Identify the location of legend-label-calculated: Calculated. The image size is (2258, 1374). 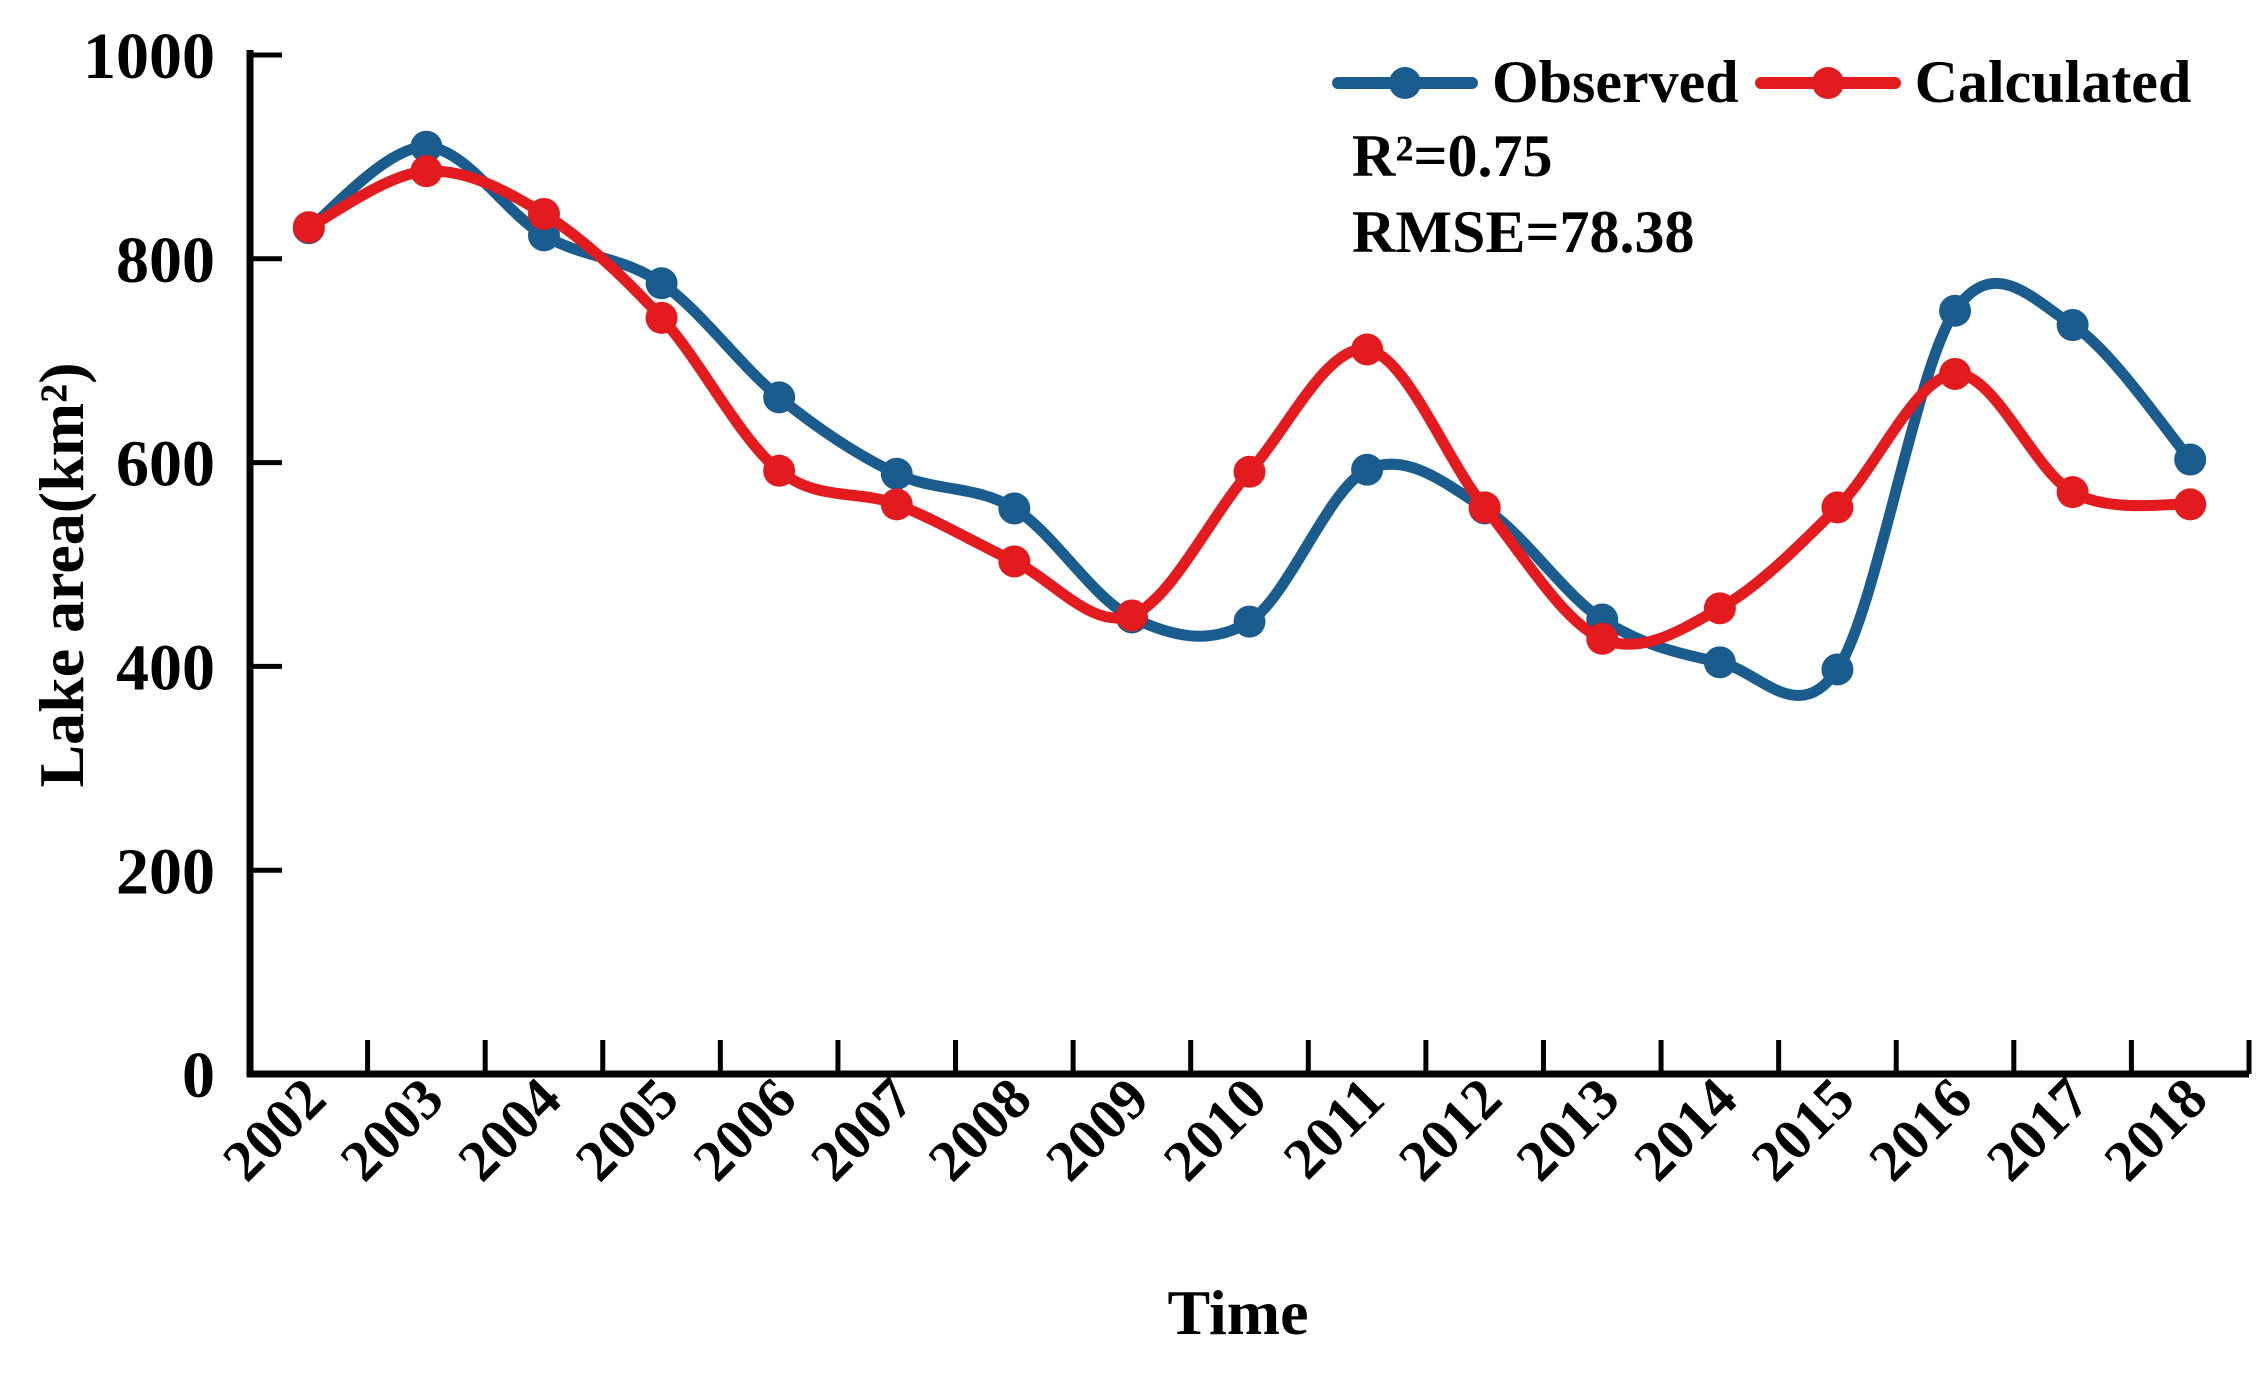
(2053, 82).